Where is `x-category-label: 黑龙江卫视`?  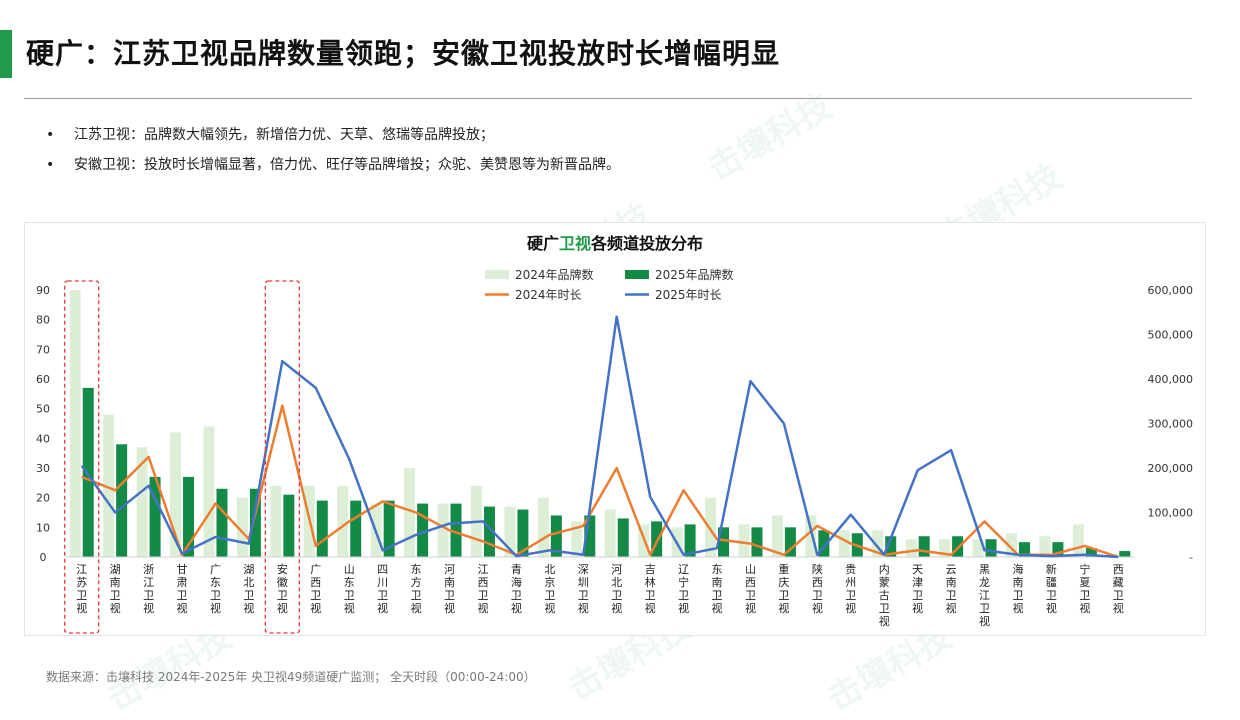
x-category-label: 黑龙江卫视 is located at coordinates (984, 595).